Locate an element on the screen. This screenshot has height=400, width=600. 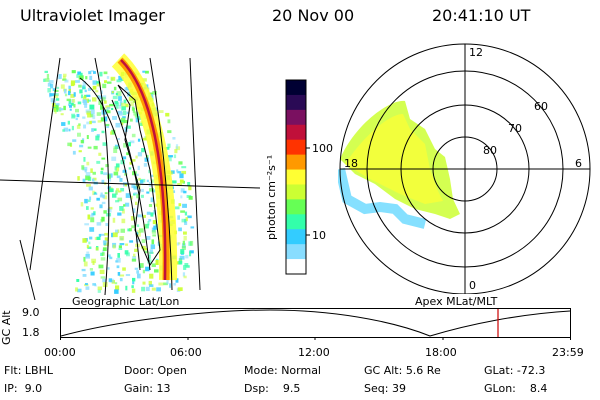
status-door: Door: Open is located at coordinates (155, 370).